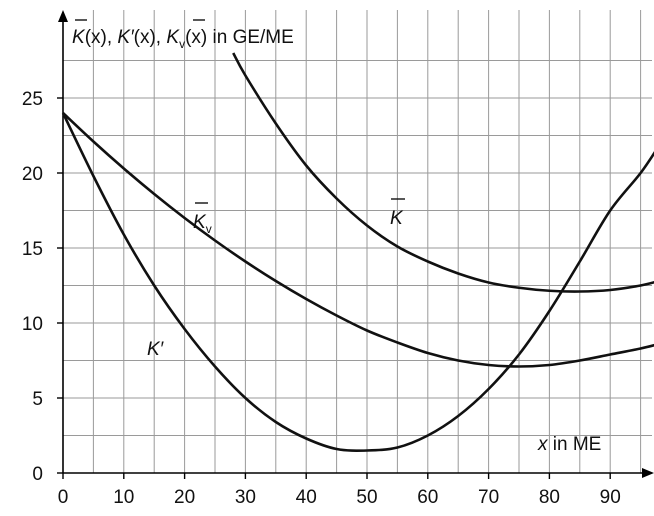 Image resolution: width=654 pixels, height=516 pixels. What do you see at coordinates (184, 497) in the screenshot?
I see `x-tick-label: 20` at bounding box center [184, 497].